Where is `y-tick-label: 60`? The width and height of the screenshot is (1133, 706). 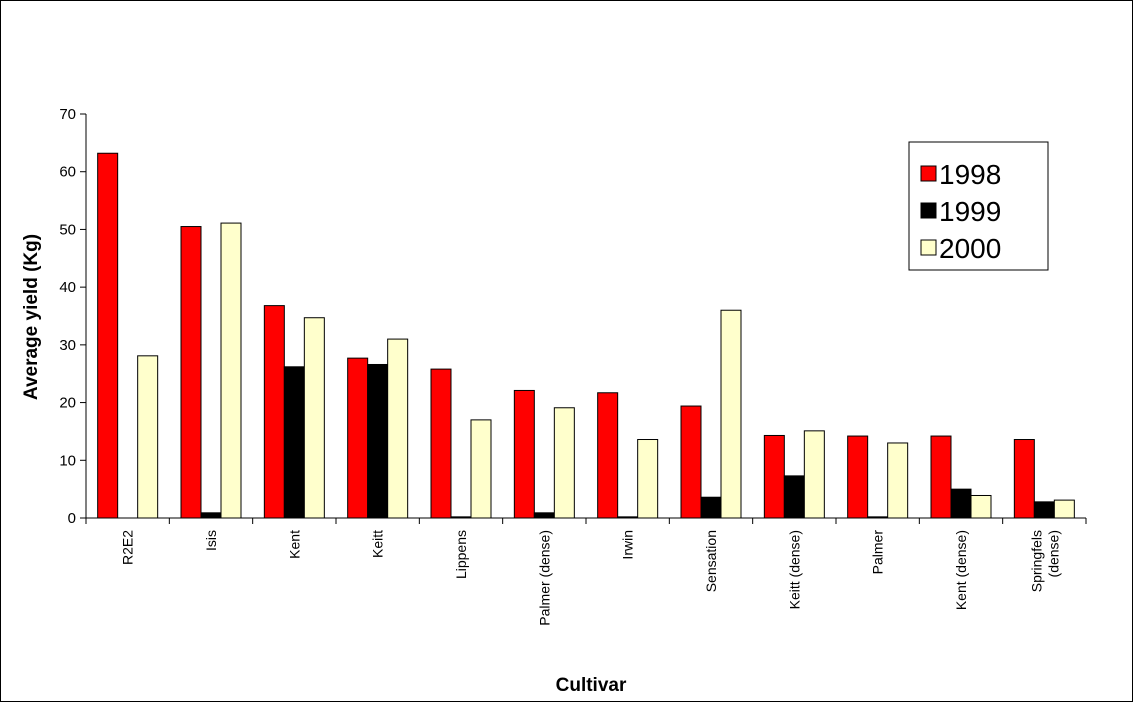 y-tick-label: 60 is located at coordinates (67, 172).